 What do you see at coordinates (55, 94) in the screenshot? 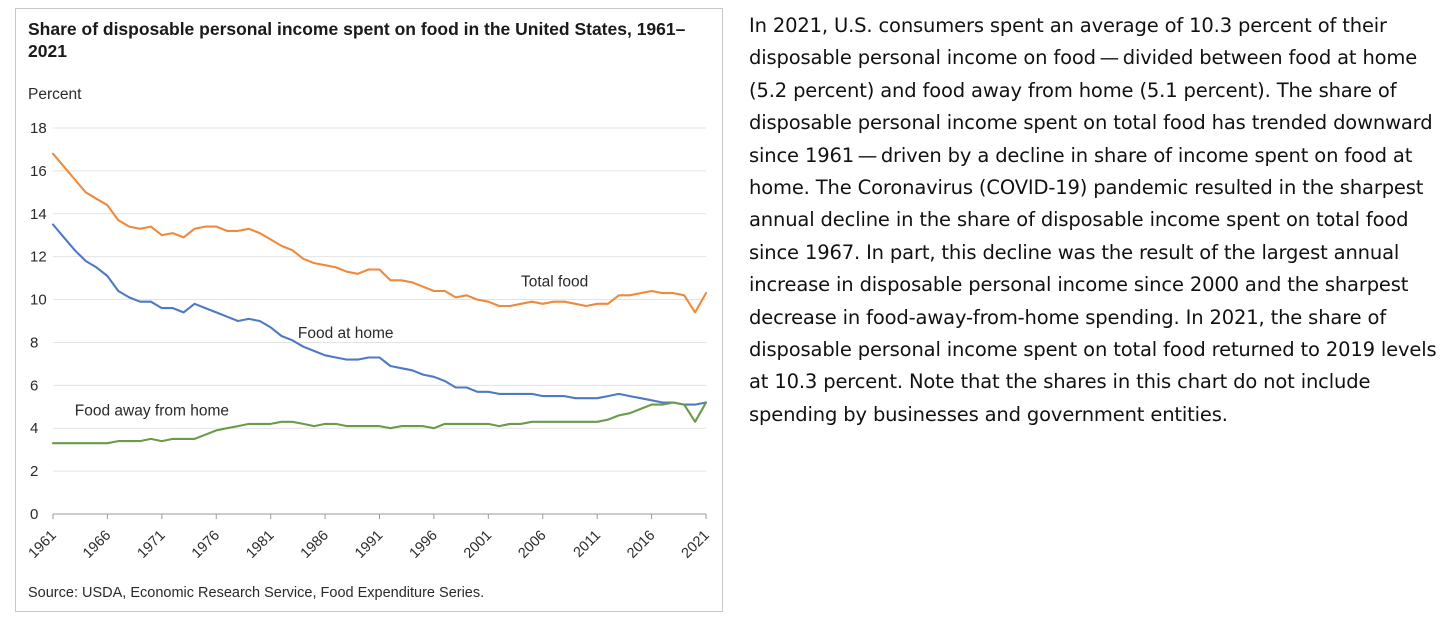
I see `y-axis-label: Percent` at bounding box center [55, 94].